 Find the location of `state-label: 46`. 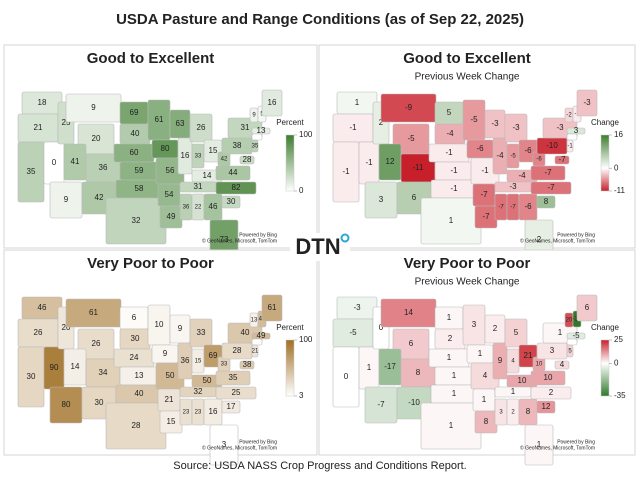

state-label: 46 is located at coordinates (42, 307).